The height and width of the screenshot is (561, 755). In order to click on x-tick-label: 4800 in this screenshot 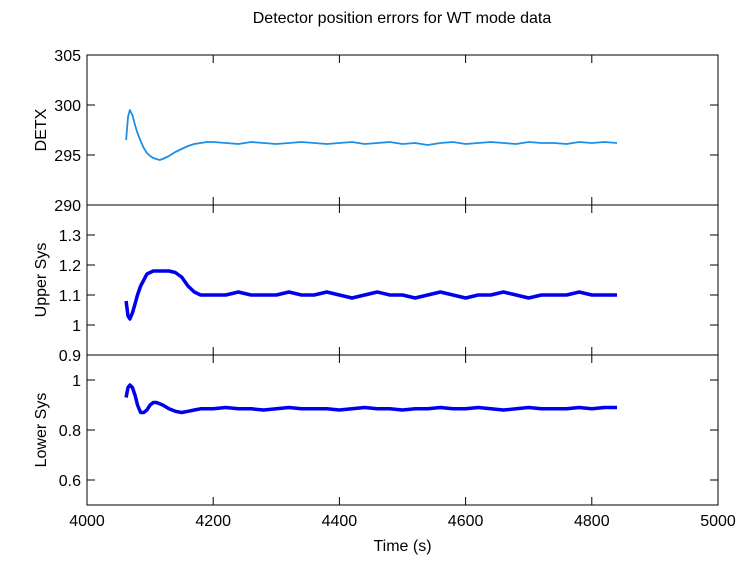, I will do `click(592, 521)`.